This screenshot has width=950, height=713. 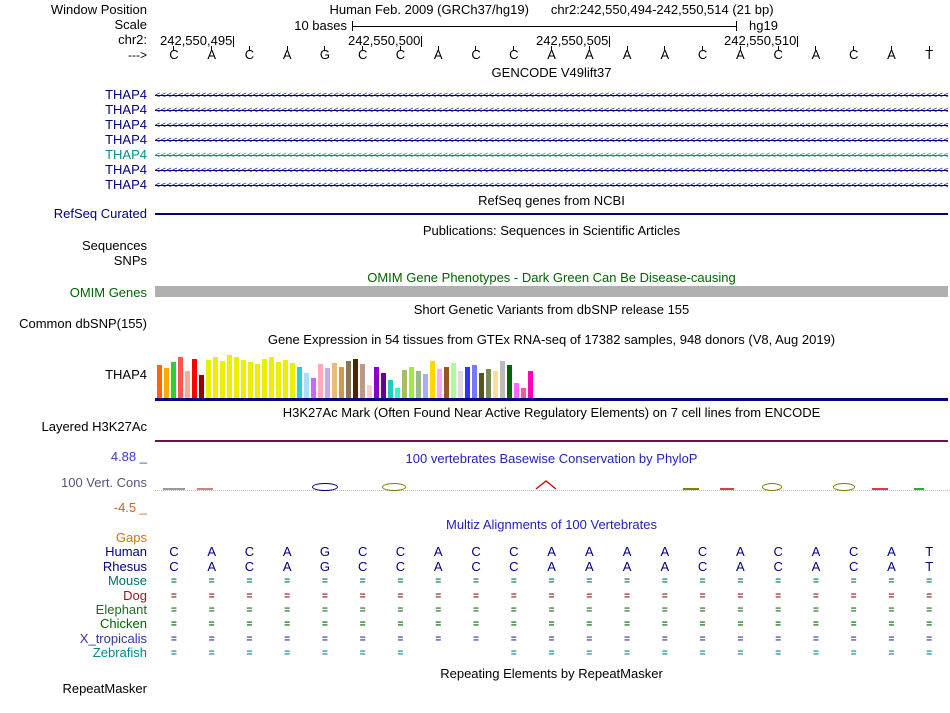 What do you see at coordinates (119, 653) in the screenshot?
I see `species-label: Zebrafish` at bounding box center [119, 653].